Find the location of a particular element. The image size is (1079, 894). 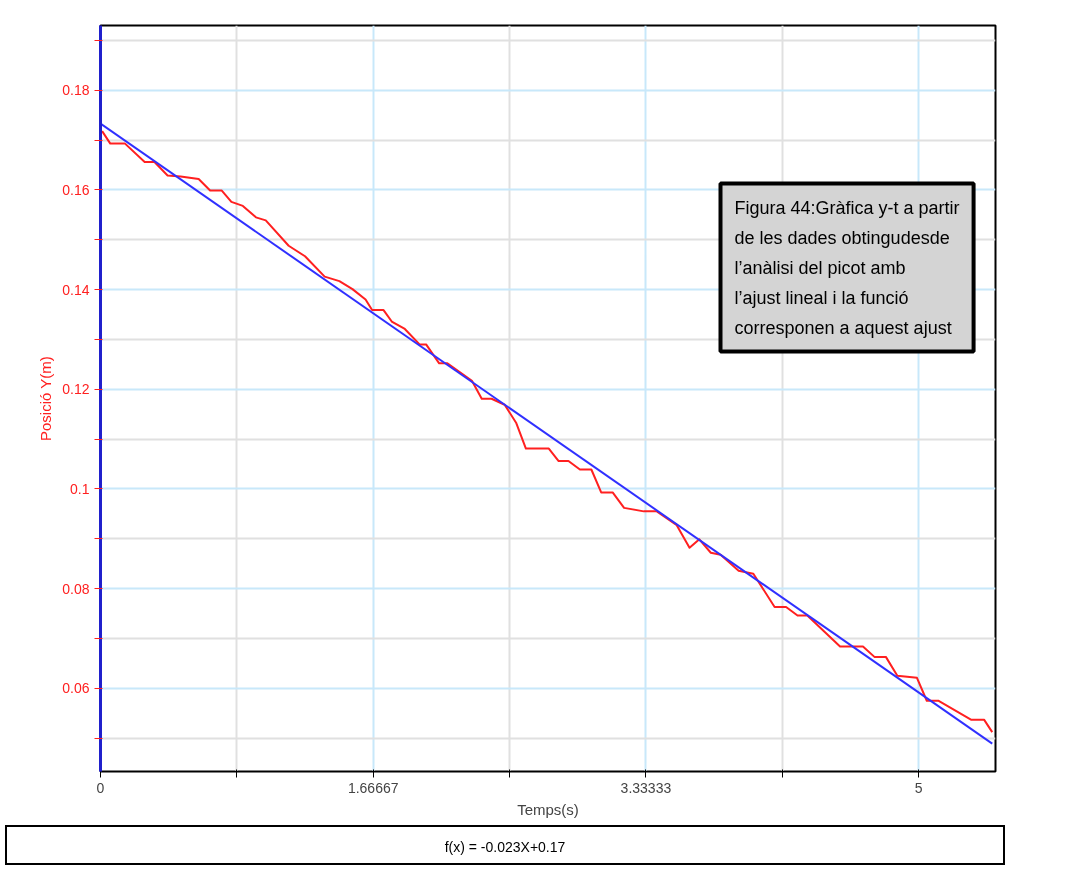

y-tick-label: 0.1 is located at coordinates (80, 488).